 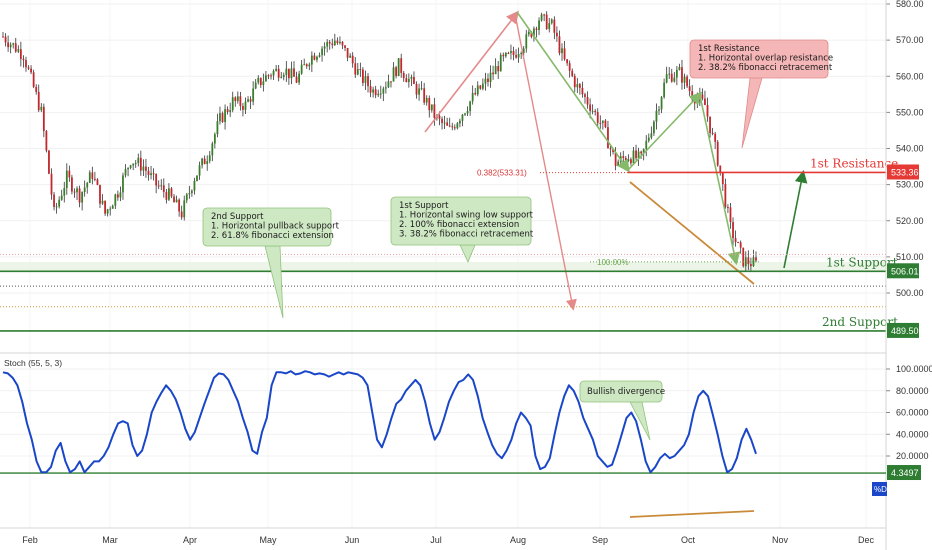 What do you see at coordinates (471, 71) in the screenshot?
I see `impulse-arrow` at bounding box center [471, 71].